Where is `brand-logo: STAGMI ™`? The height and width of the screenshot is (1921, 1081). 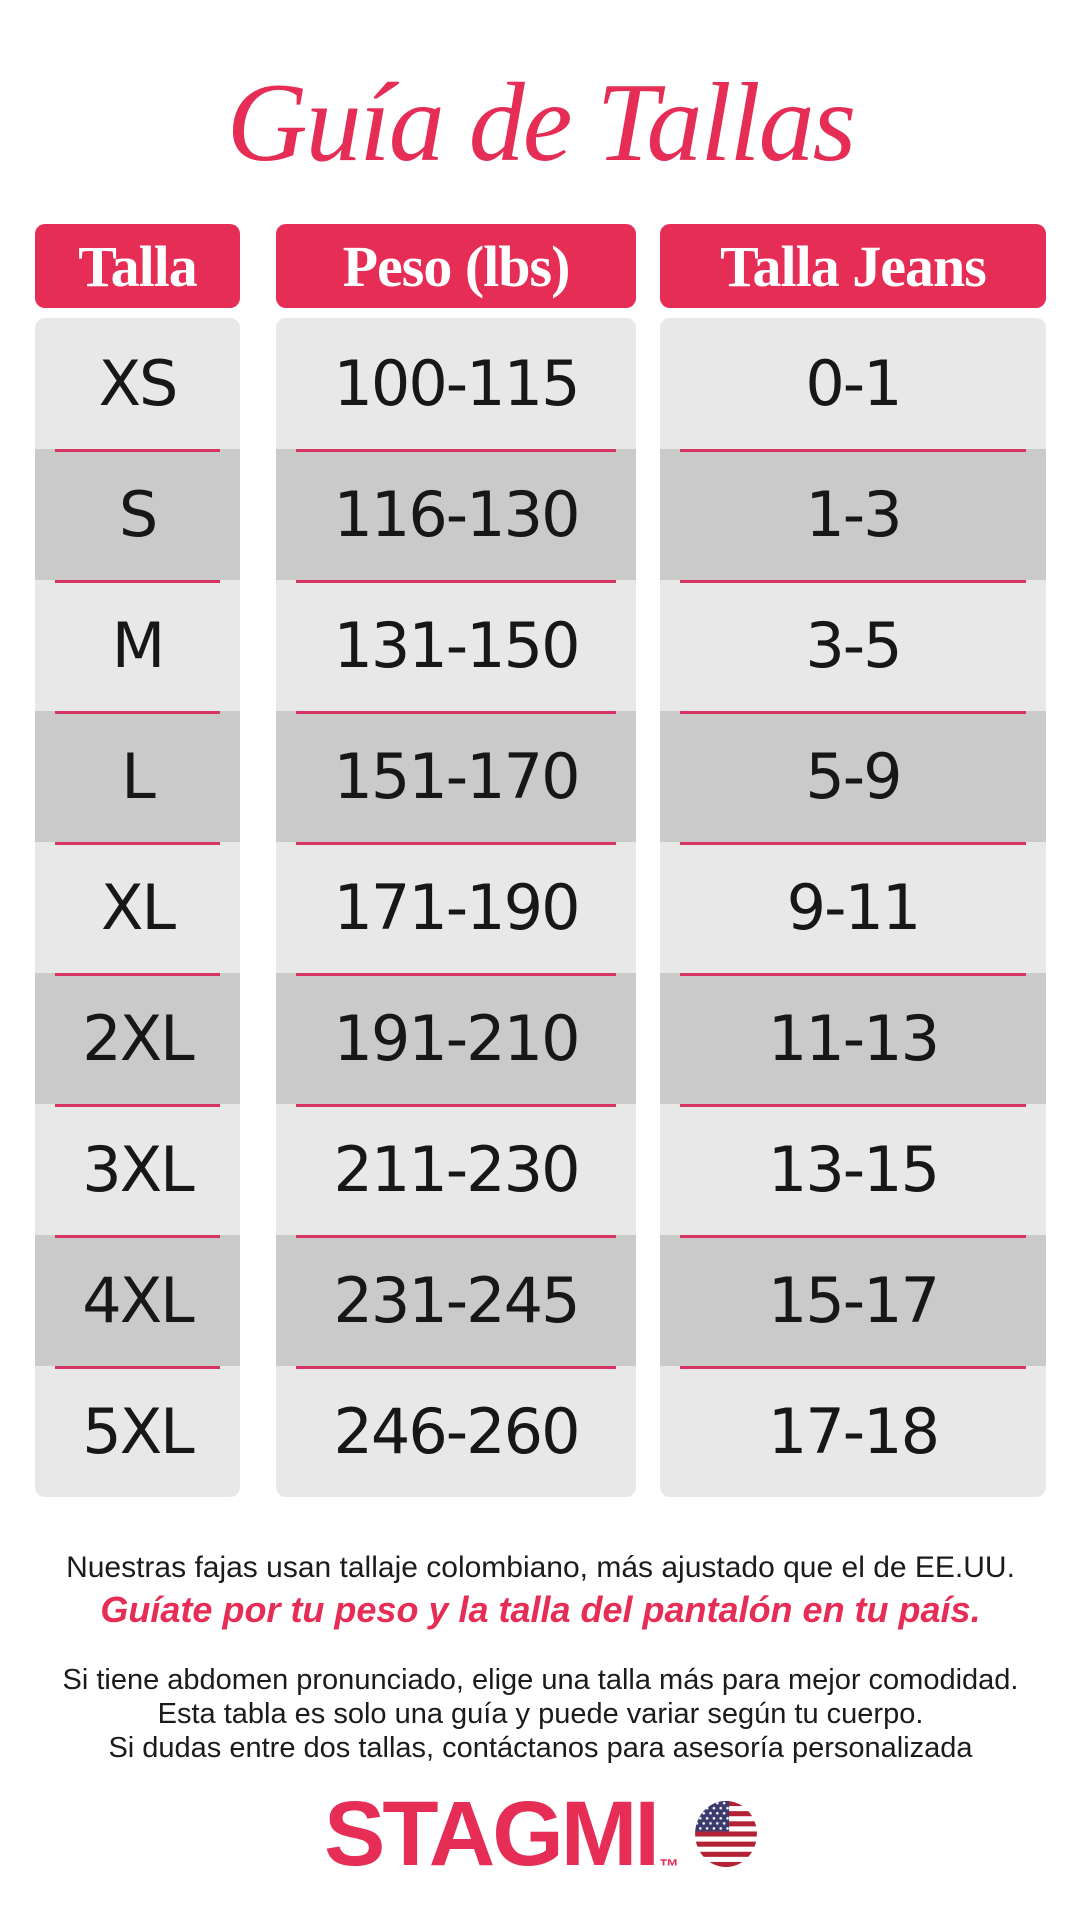
brand-logo: STAGMI ™ is located at coordinates (540, 1834).